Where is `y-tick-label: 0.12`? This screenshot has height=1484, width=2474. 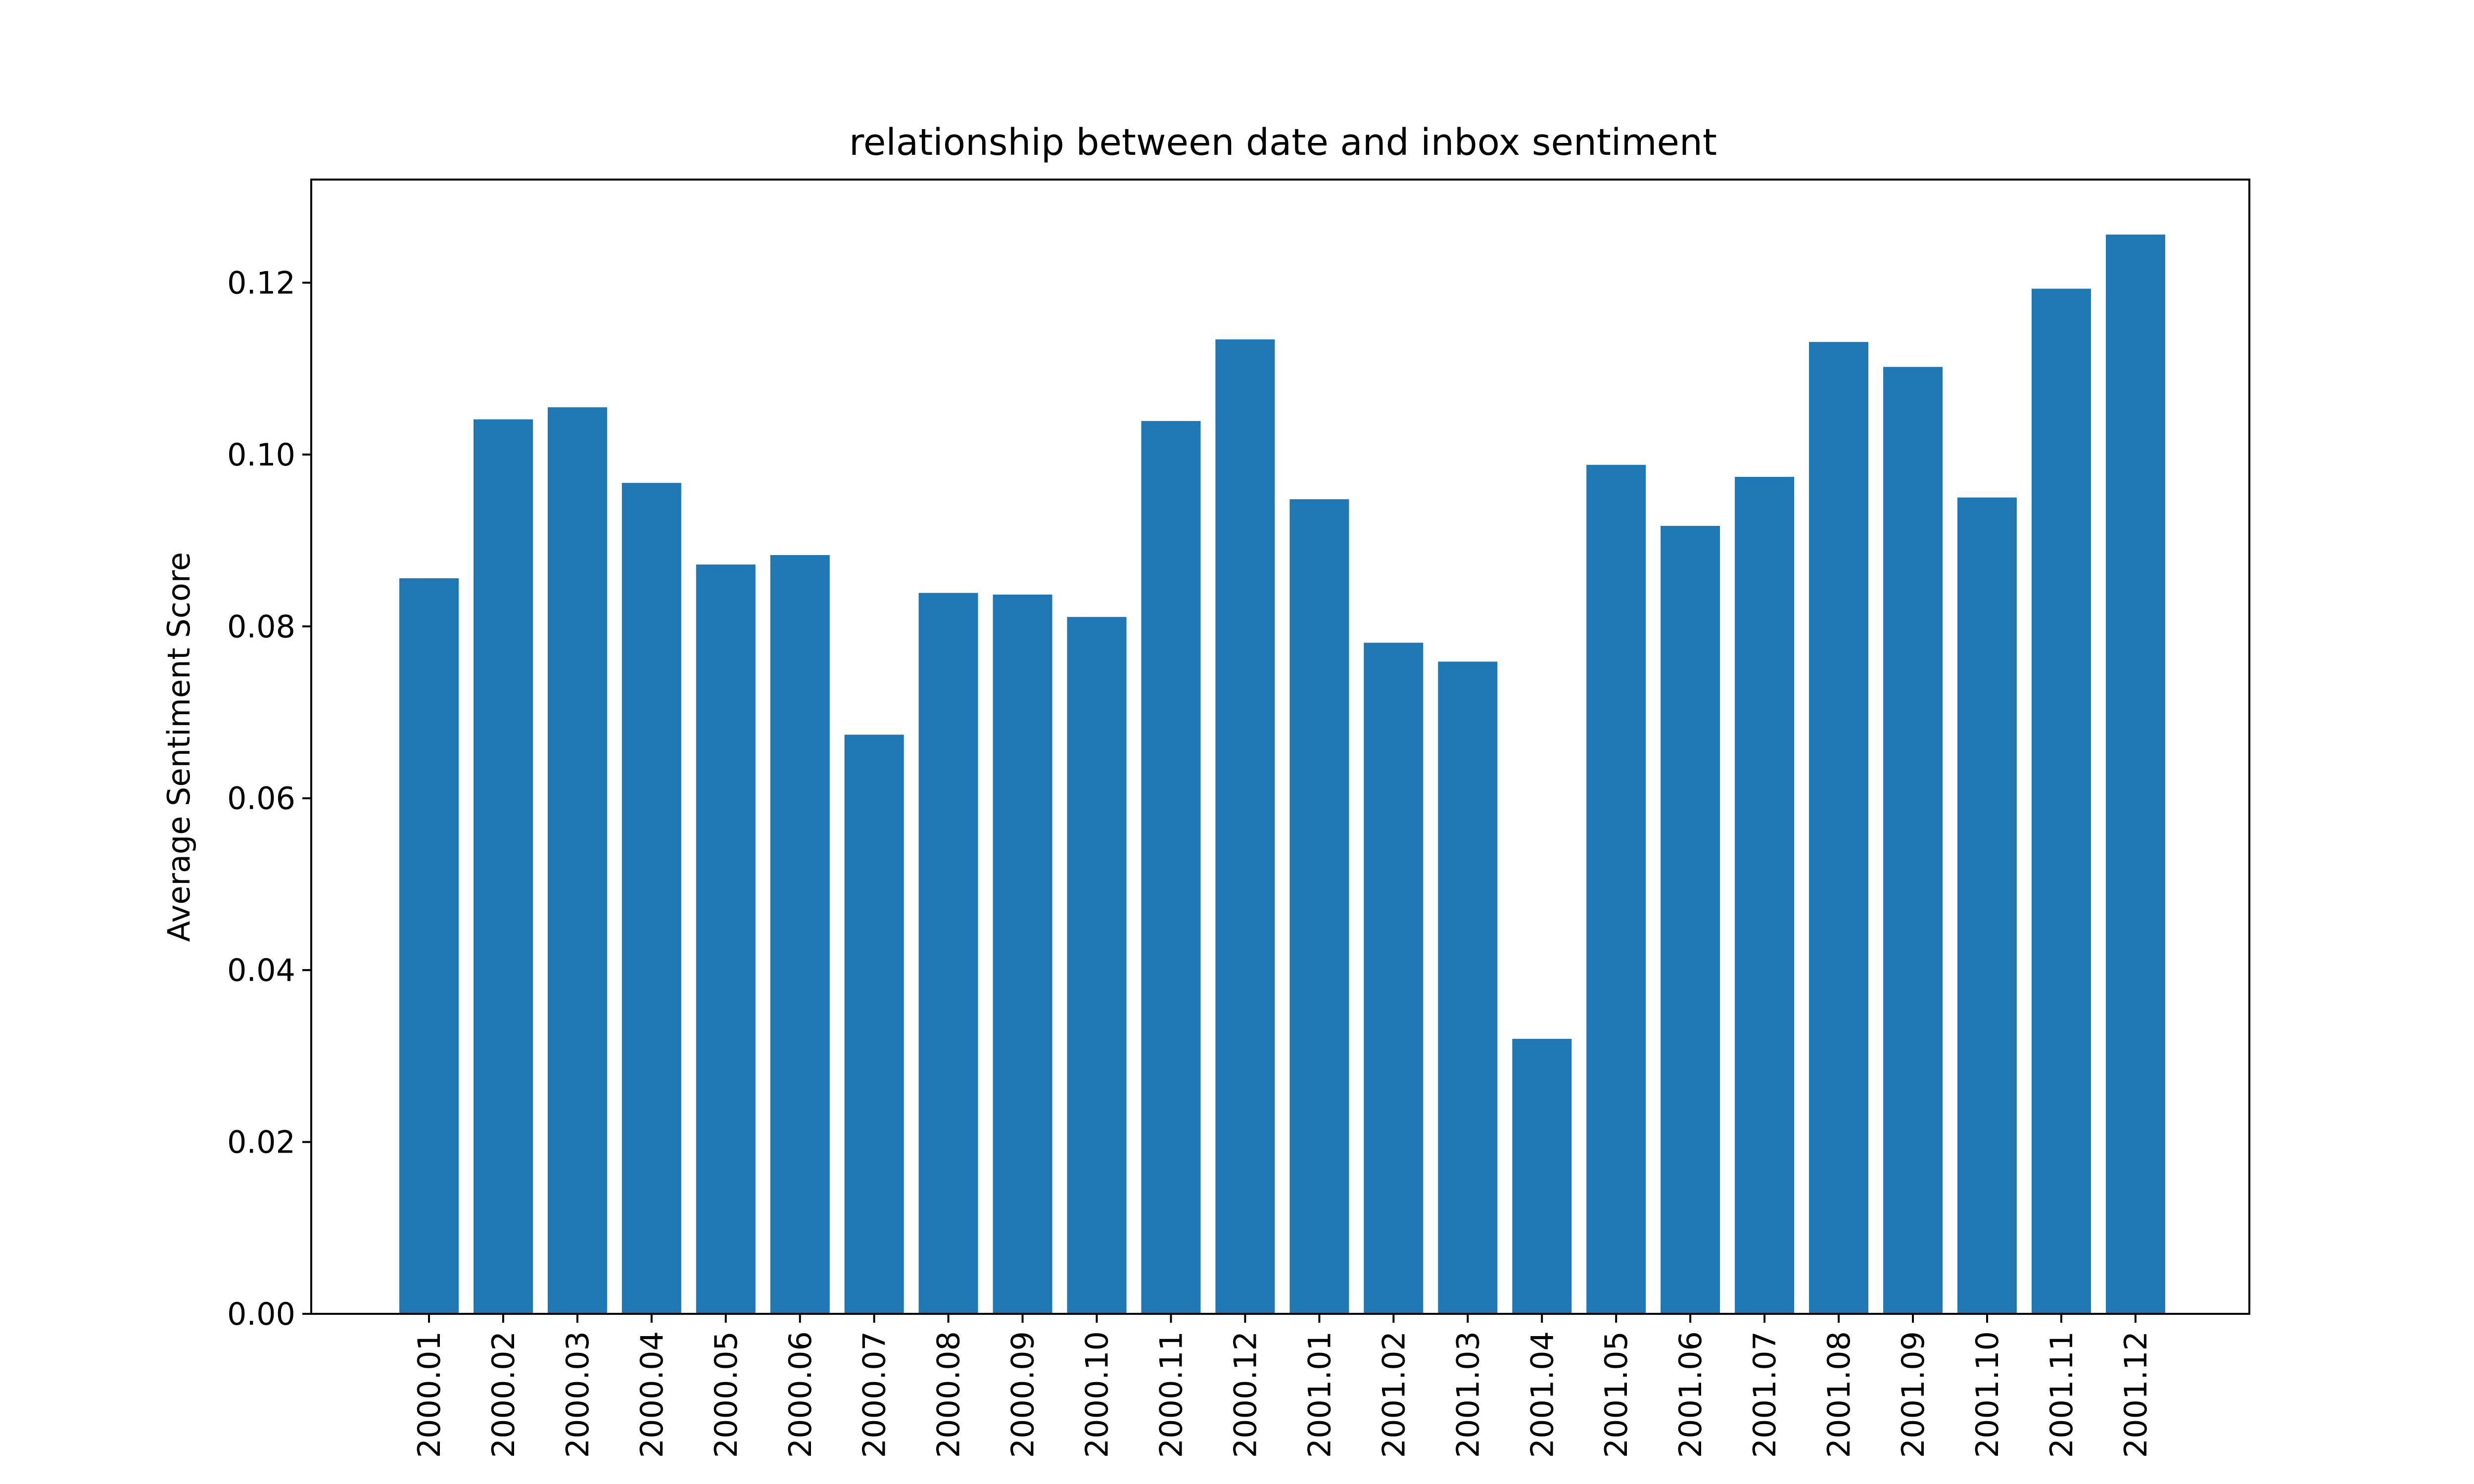 y-tick-label: 0.12 is located at coordinates (261, 283).